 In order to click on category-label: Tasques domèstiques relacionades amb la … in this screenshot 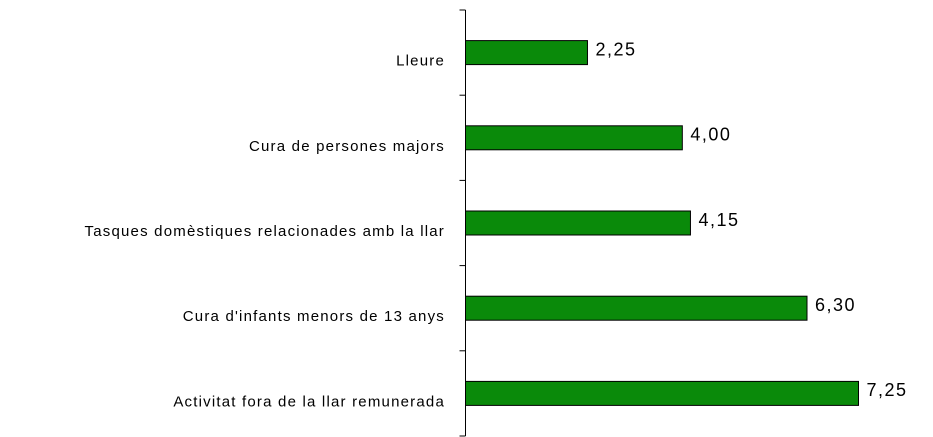, I will do `click(265, 231)`.